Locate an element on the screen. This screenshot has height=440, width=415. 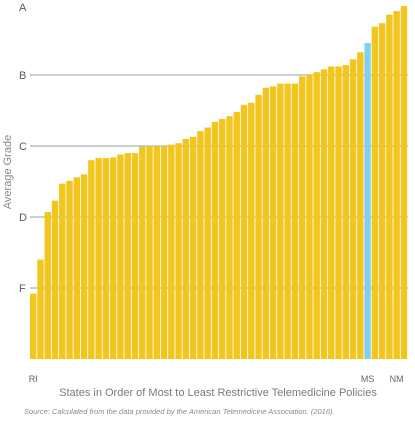
y-axis-grade-labels: A B C D F is located at coordinates (23, 148).